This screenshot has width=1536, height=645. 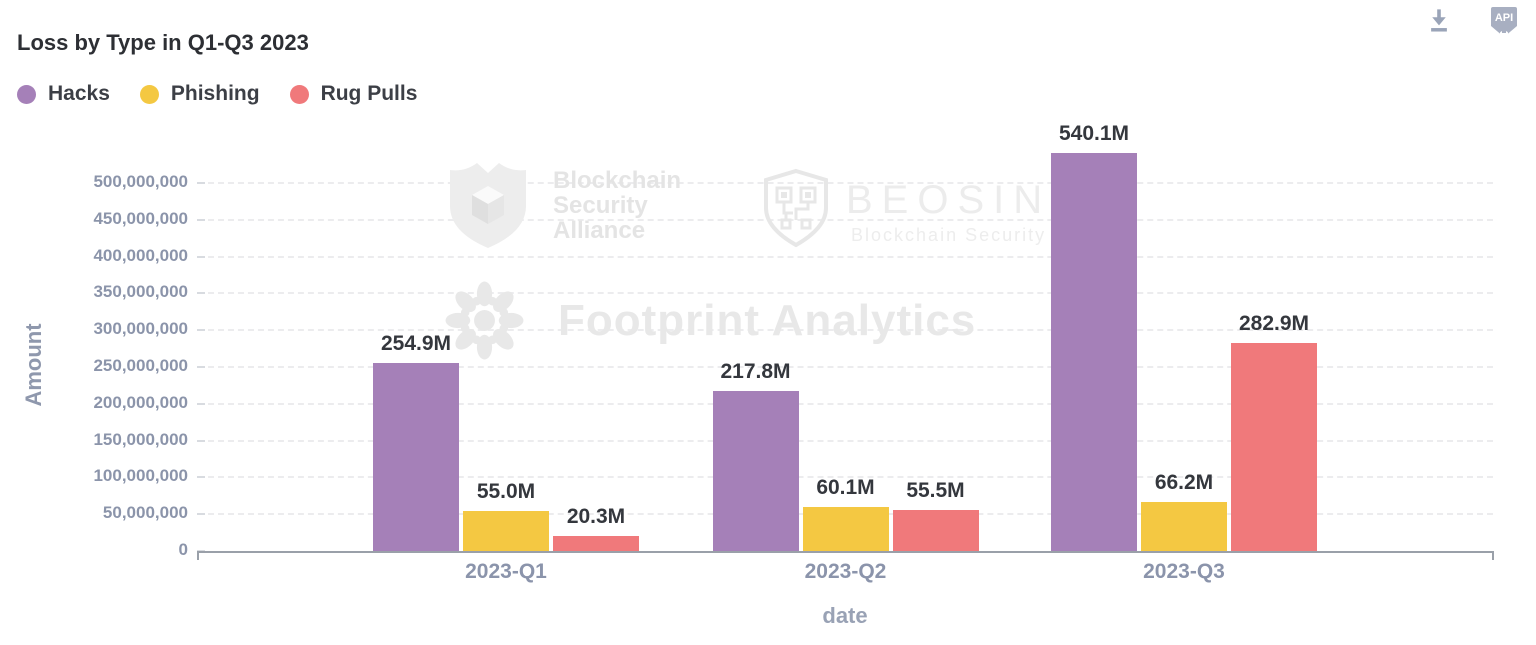 What do you see at coordinates (416, 344) in the screenshot?
I see `bar-value-label: 254.9M` at bounding box center [416, 344].